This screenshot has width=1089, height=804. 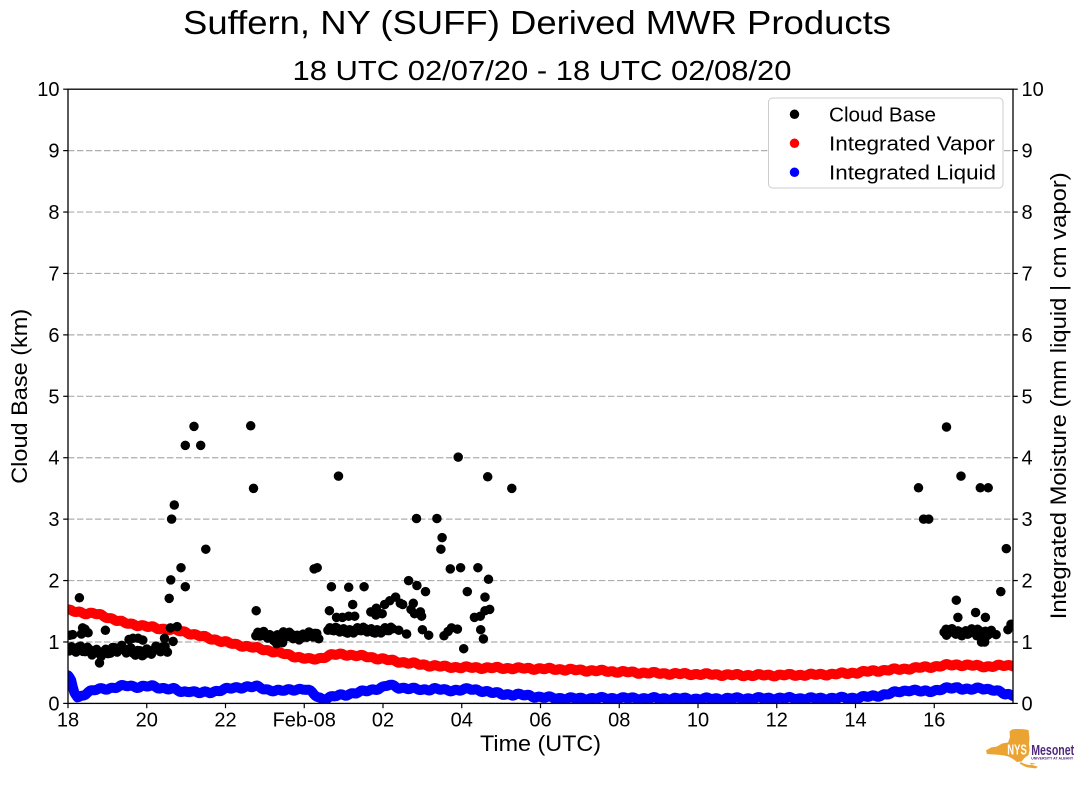 I want to click on svg-text: Time (UTC), so click(x=540, y=743).